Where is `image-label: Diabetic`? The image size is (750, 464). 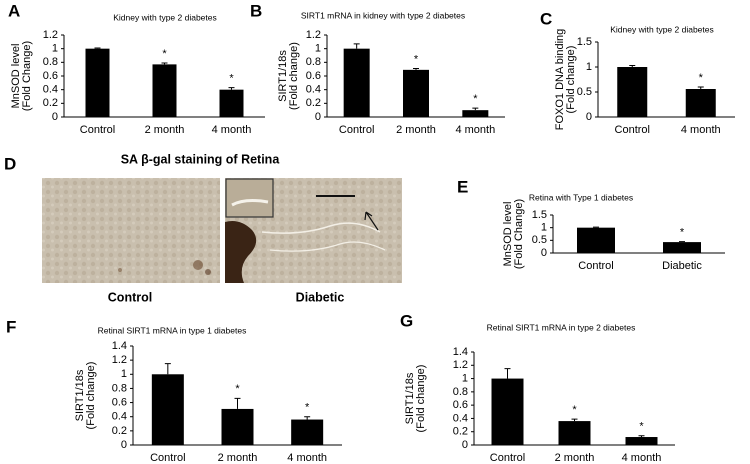 image-label: Diabetic is located at coordinates (320, 297).